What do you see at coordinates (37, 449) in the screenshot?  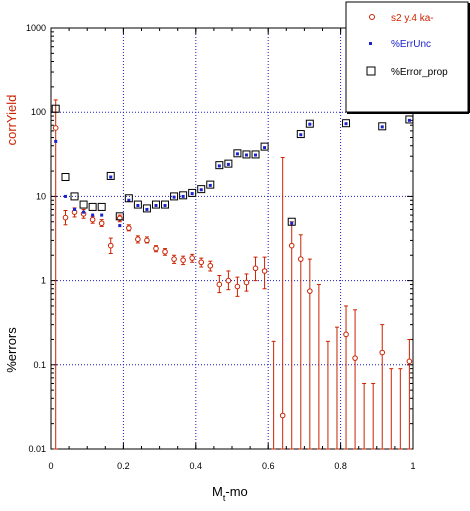 I see `y-tick-label: 0.01` at bounding box center [37, 449].